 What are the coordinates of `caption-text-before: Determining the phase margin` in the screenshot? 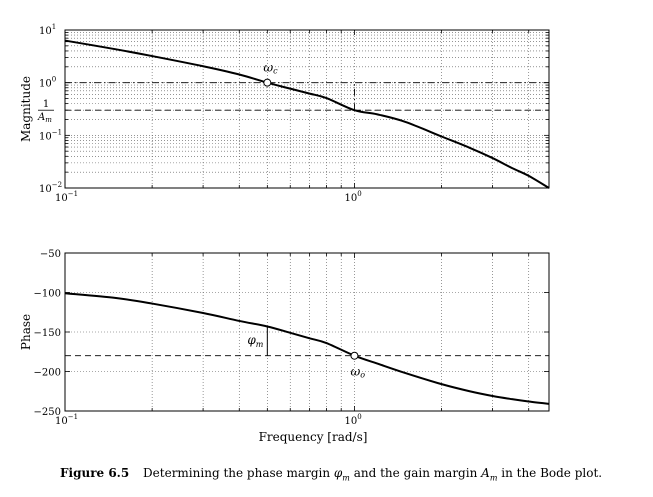 It's located at (237, 473).